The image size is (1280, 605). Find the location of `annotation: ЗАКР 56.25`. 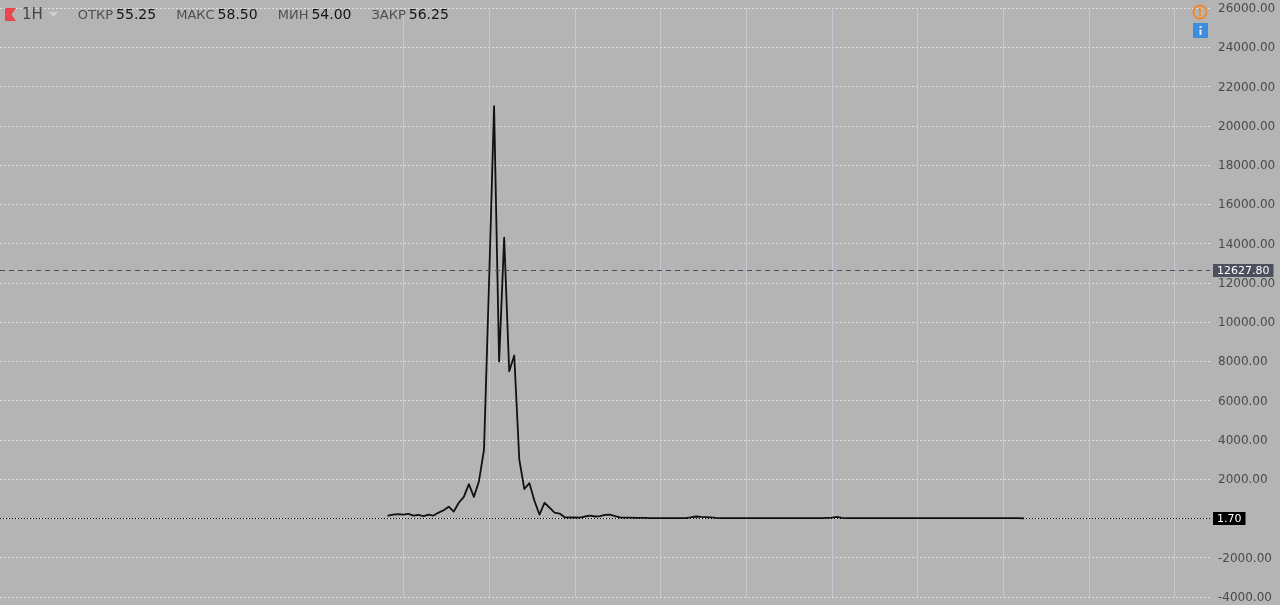

annotation: ЗАКР 56.25 is located at coordinates (410, 14).